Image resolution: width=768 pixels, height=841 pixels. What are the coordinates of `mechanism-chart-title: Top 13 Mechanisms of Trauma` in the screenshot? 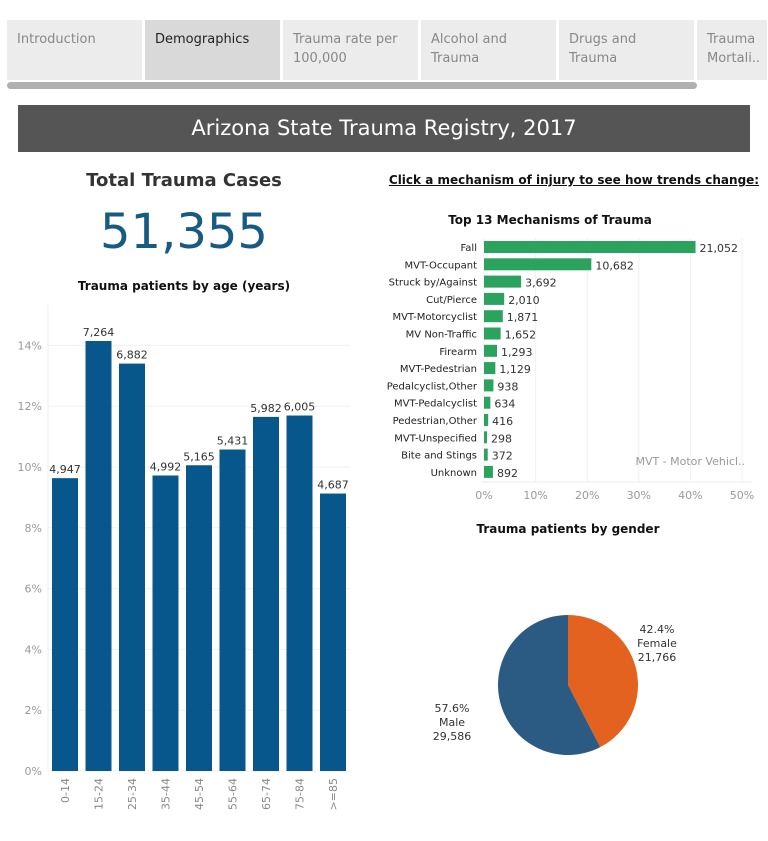 It's located at (550, 220).